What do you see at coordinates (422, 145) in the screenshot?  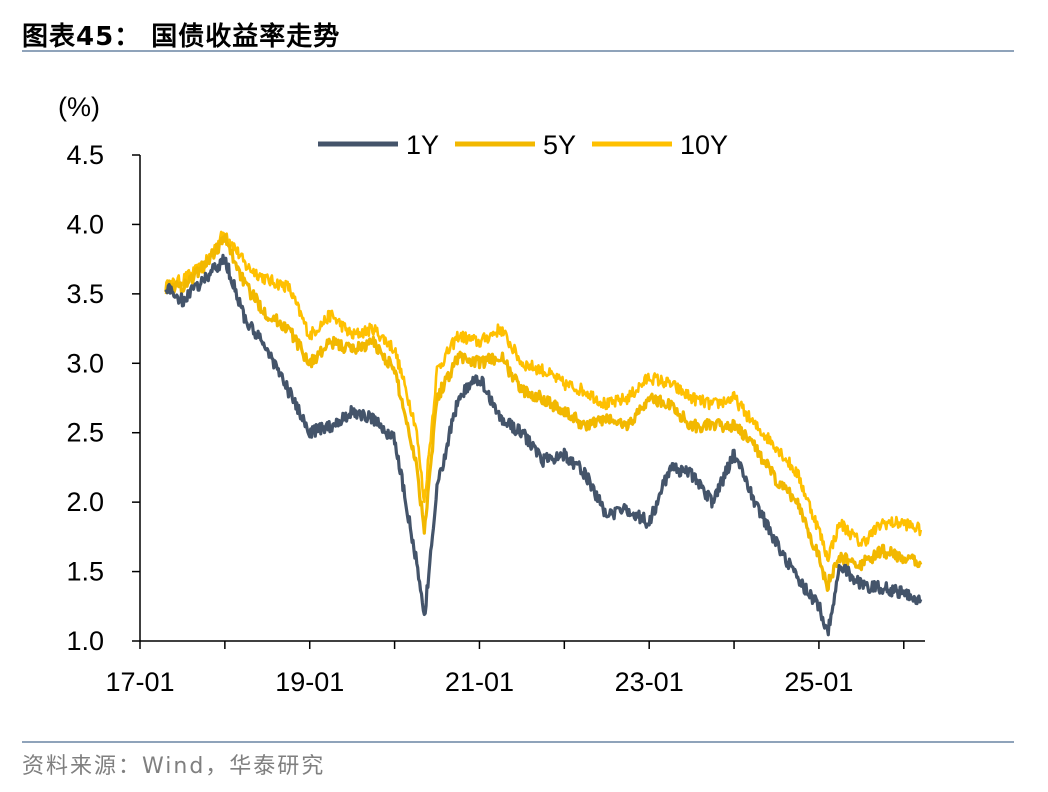 I see `legend-label-1y: 1Y` at bounding box center [422, 145].